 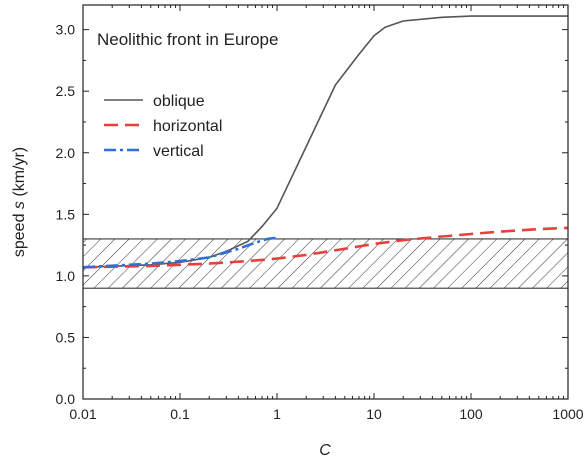 What do you see at coordinates (66, 399) in the screenshot?
I see `y-tick-label: 0.0` at bounding box center [66, 399].